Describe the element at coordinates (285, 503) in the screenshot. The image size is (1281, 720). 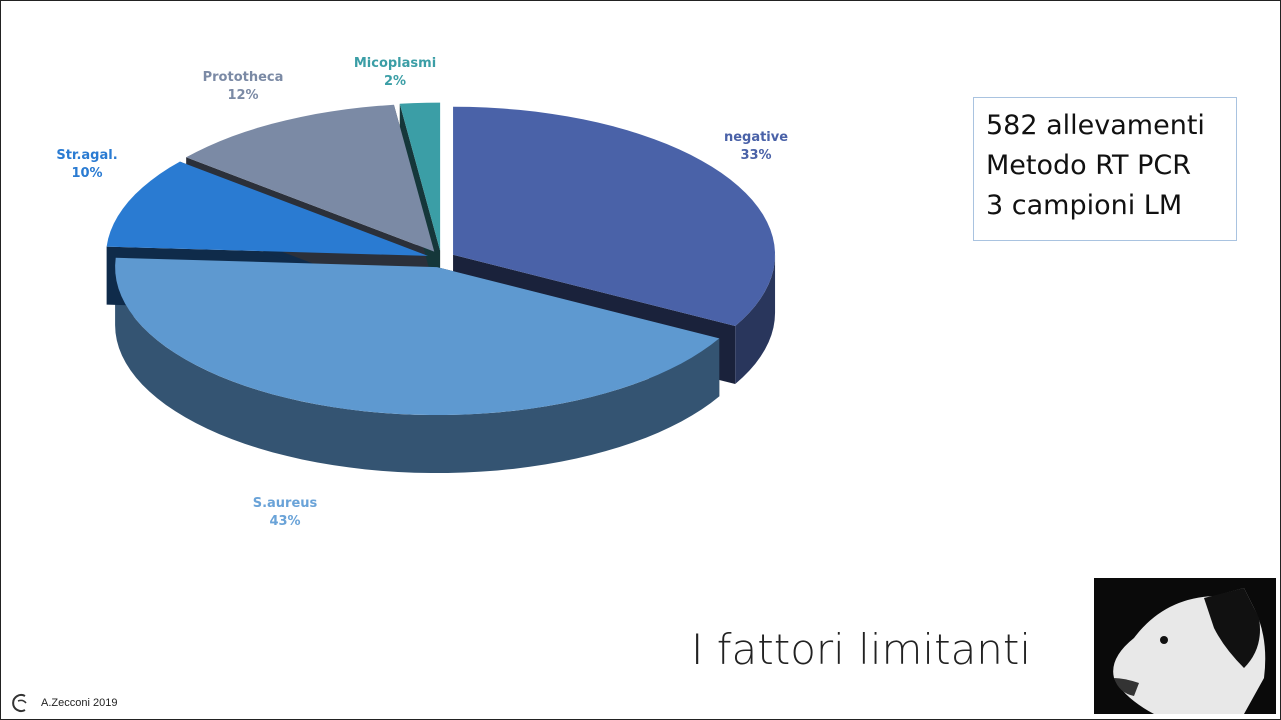
I see `slice-label: S.aureus` at that location.